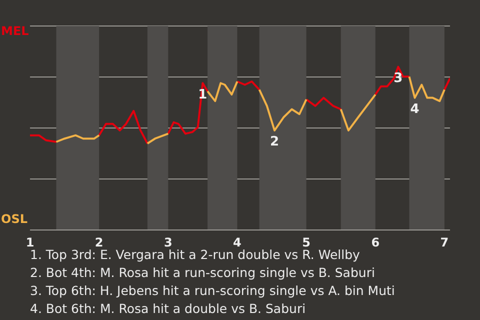 The height and width of the screenshot is (320, 480). Describe the element at coordinates (275, 142) in the screenshot. I see `annotation: 2` at that location.